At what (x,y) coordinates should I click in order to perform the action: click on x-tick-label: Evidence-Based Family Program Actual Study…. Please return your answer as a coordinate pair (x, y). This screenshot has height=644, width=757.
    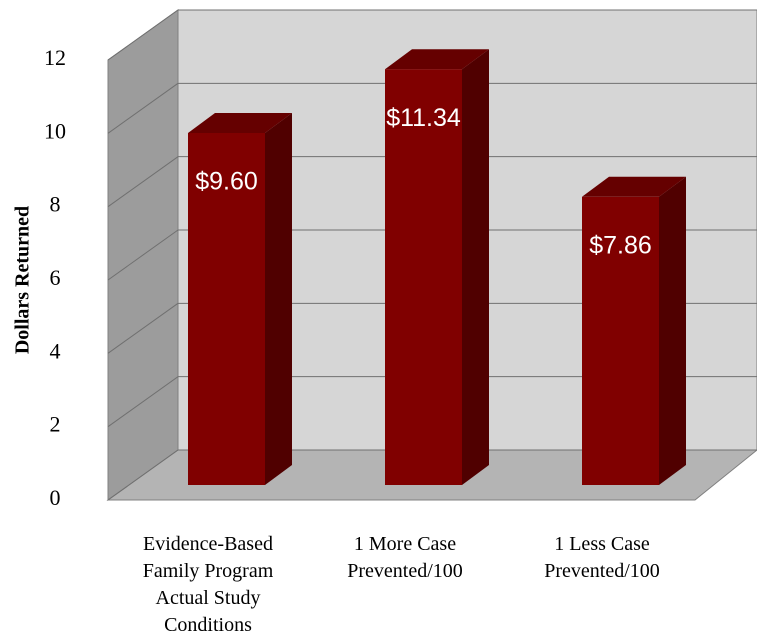
    Looking at the image, I should click on (208, 584).